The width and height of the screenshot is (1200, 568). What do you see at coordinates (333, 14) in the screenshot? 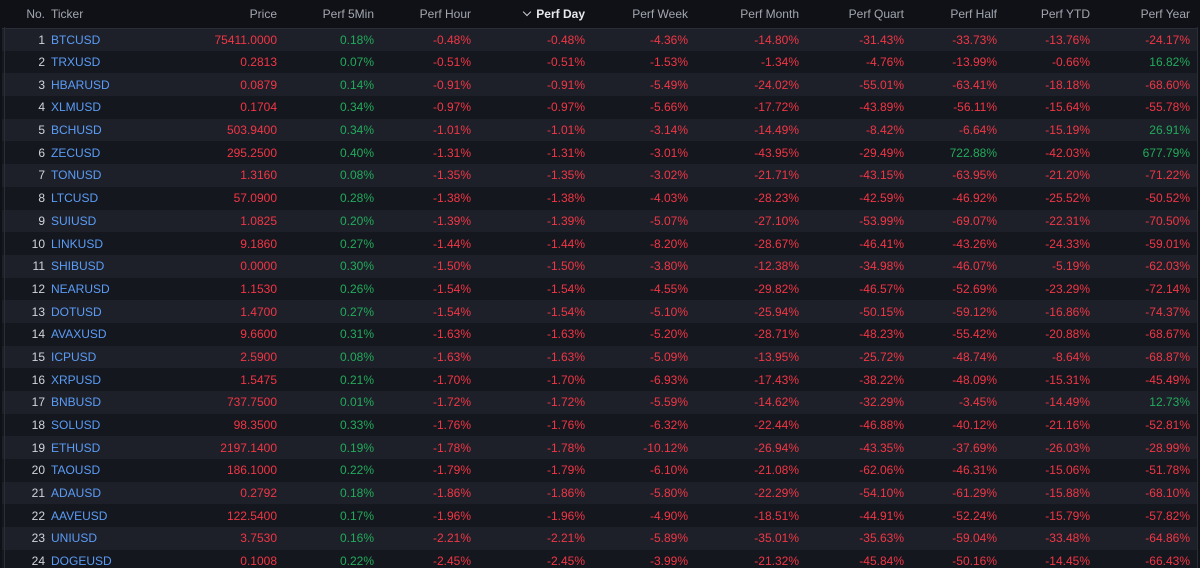
I see `column-header-perf-5min: Perf 5Min` at bounding box center [333, 14].